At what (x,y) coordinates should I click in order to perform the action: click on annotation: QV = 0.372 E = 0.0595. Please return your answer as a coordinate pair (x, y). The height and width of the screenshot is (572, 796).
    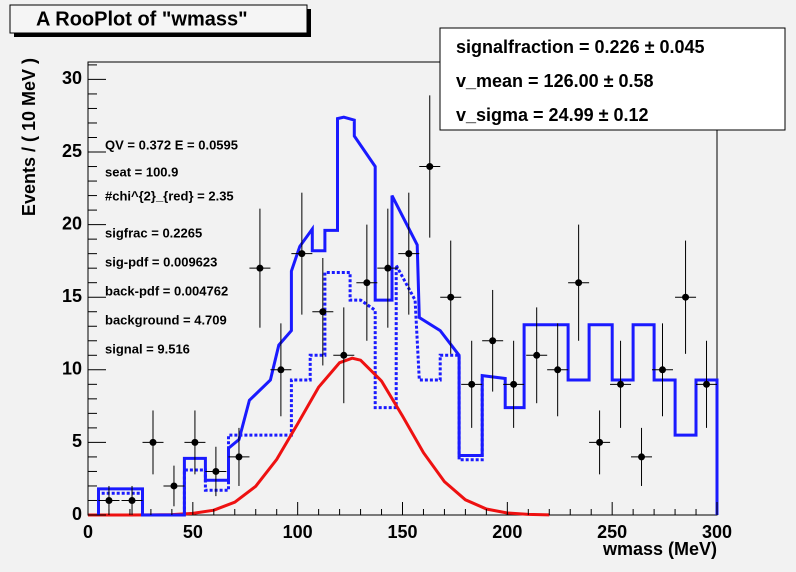
    Looking at the image, I should click on (171, 144).